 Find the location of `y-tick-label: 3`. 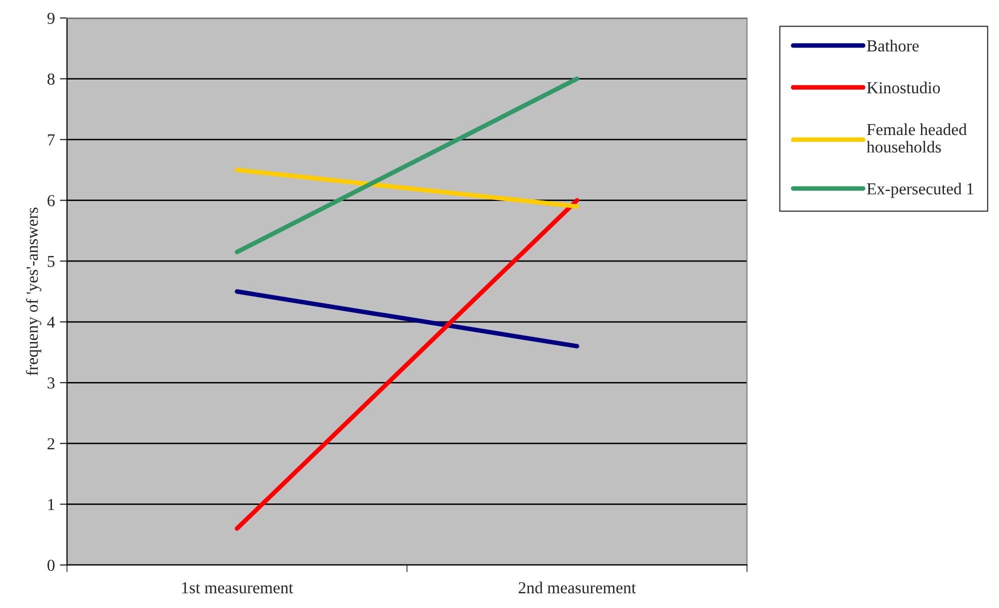

y-tick-label: 3 is located at coordinates (51, 383).